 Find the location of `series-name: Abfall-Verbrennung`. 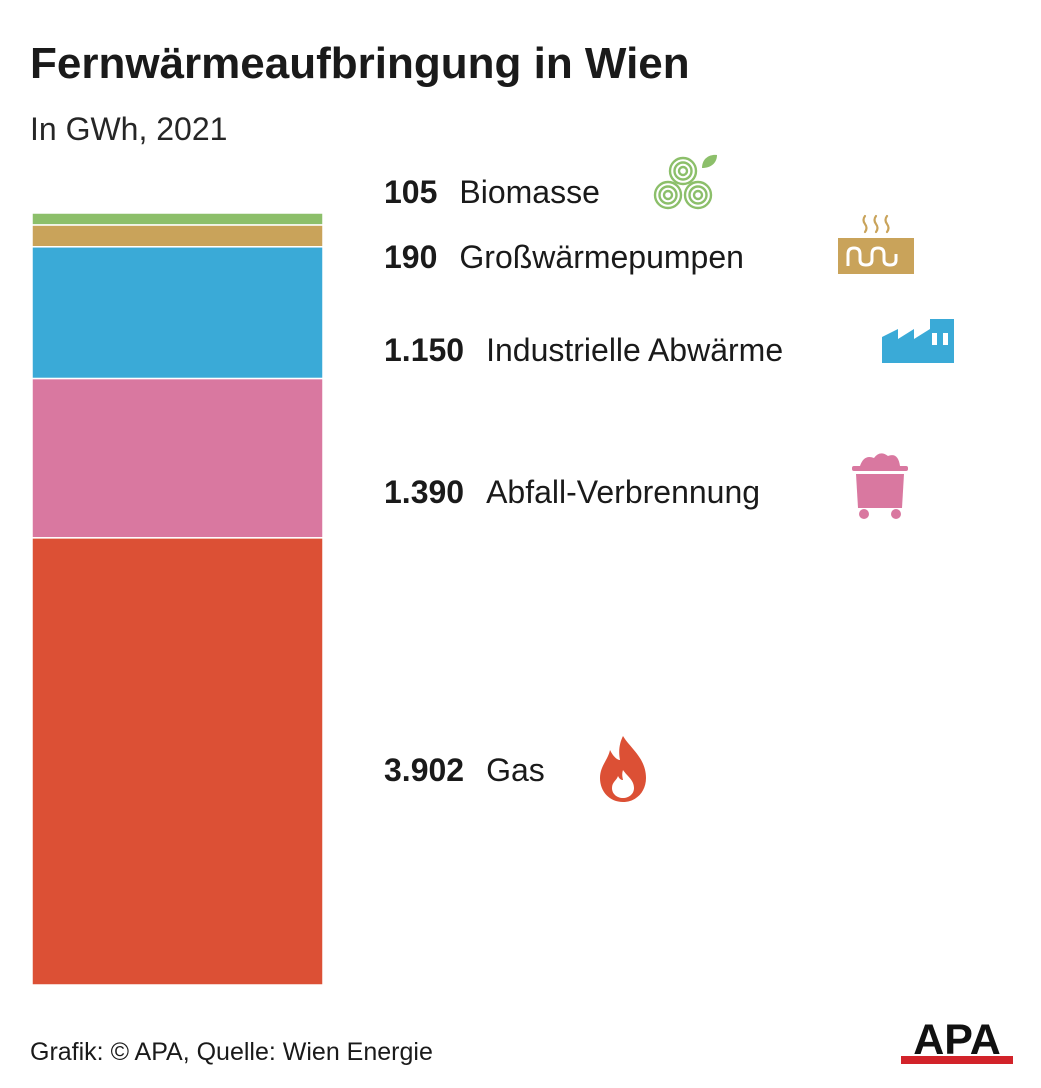

series-name: Abfall-Verbrennung is located at coordinates (623, 492).